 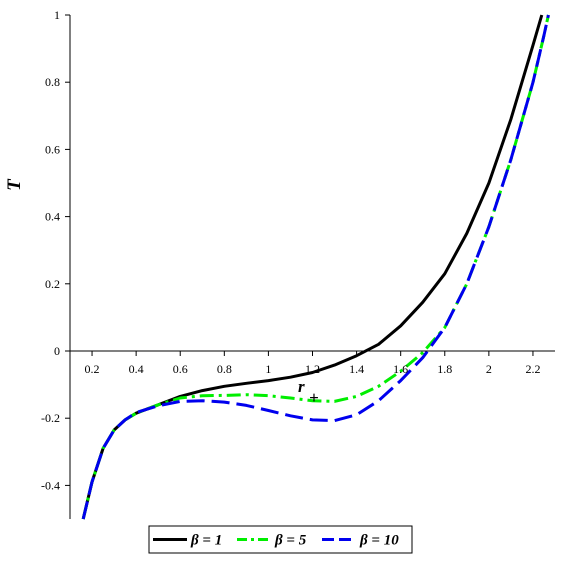 What do you see at coordinates (50, 485) in the screenshot?
I see `y-tick-label: -0.4` at bounding box center [50, 485].